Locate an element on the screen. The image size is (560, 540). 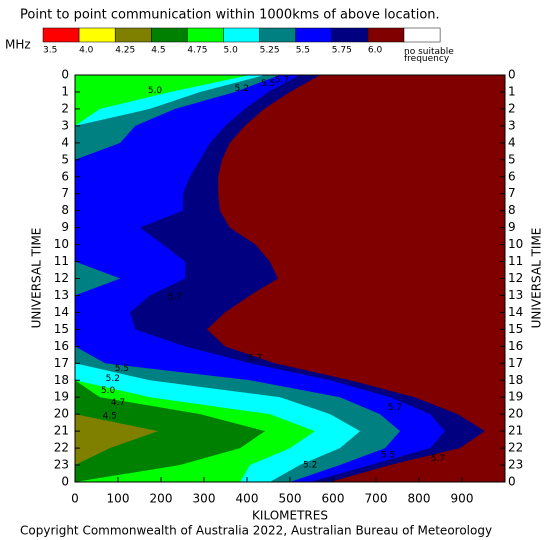
y-tick-label-right: 5 is located at coordinates (512, 159).